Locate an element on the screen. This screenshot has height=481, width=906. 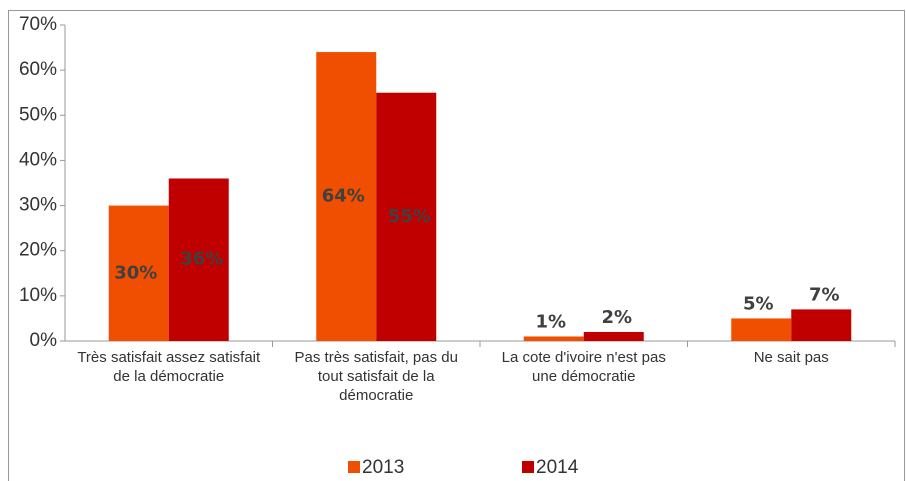
y-tick-label: 10% is located at coordinates (38, 295).